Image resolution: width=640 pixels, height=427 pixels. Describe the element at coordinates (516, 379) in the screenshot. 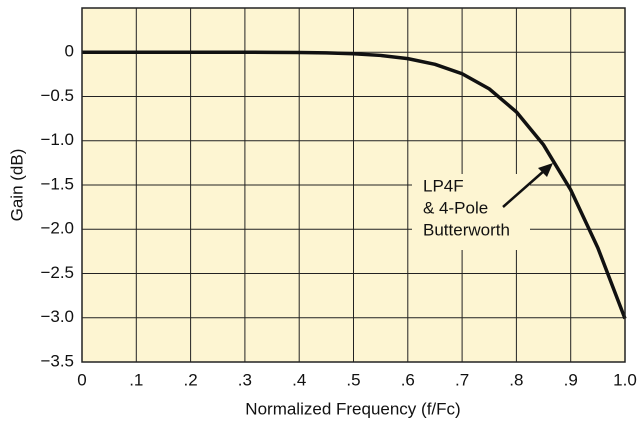

I see `x-tick-label: .8` at that location.